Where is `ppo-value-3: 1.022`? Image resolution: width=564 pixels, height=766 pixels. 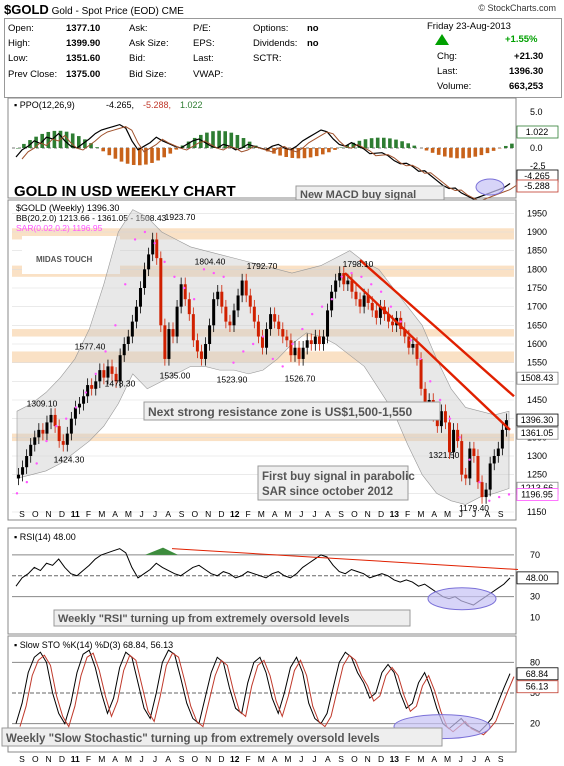
ppo-value-3: 1.022 is located at coordinates (191, 105).